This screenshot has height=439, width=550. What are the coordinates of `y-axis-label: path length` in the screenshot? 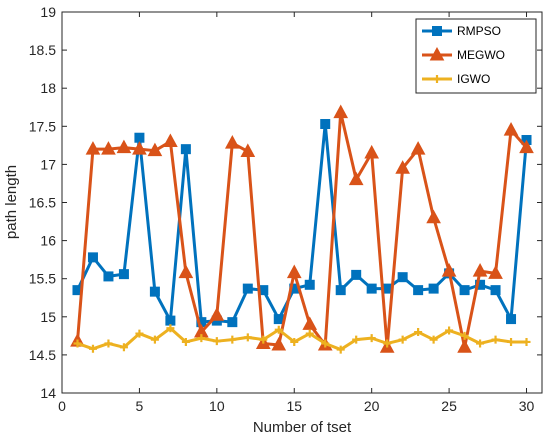 It's located at (11, 202).